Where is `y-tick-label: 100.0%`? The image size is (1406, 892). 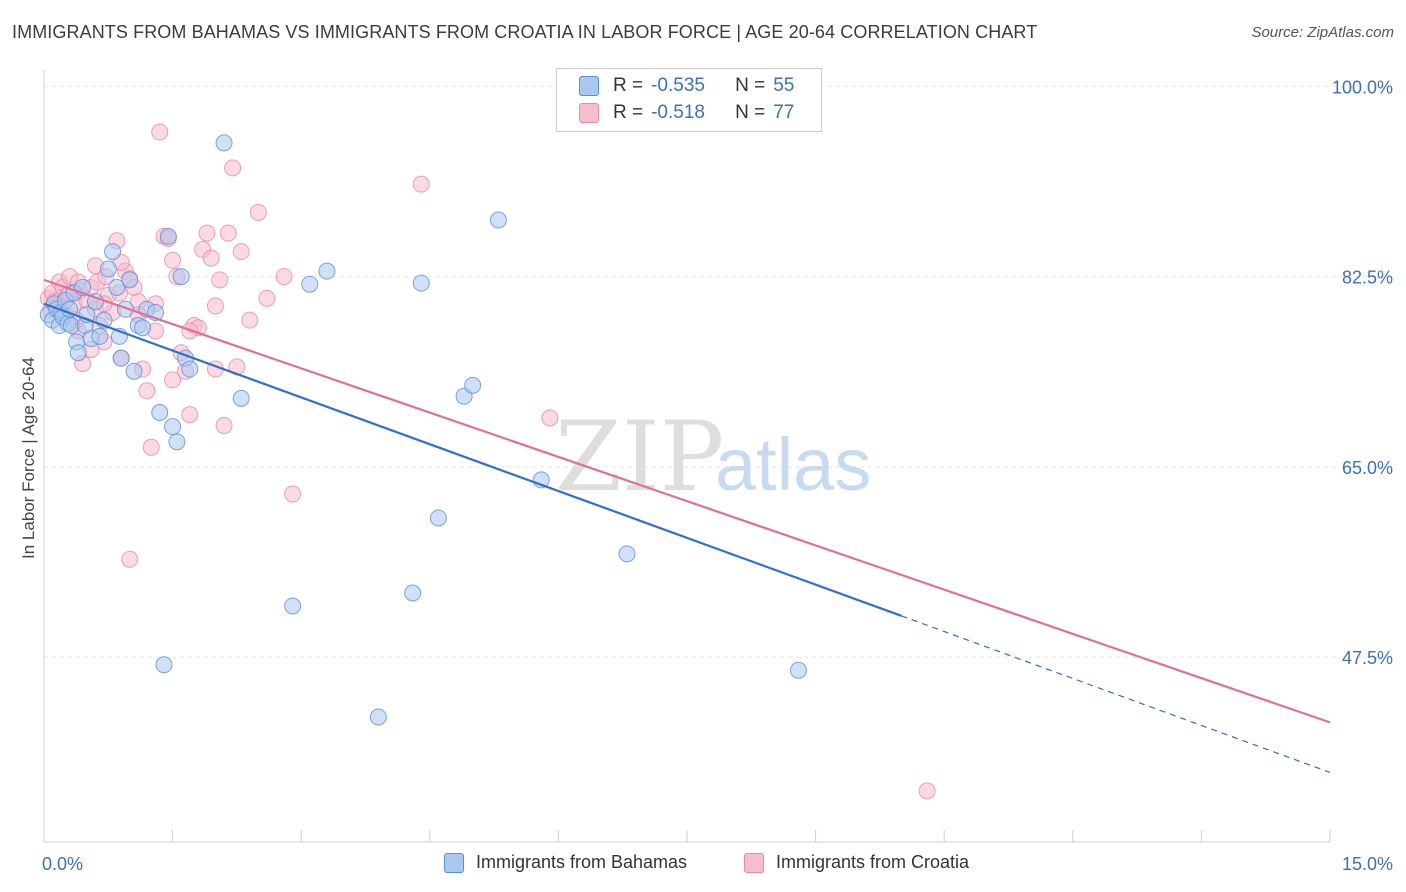 y-tick-label: 100.0% is located at coordinates (1362, 87).